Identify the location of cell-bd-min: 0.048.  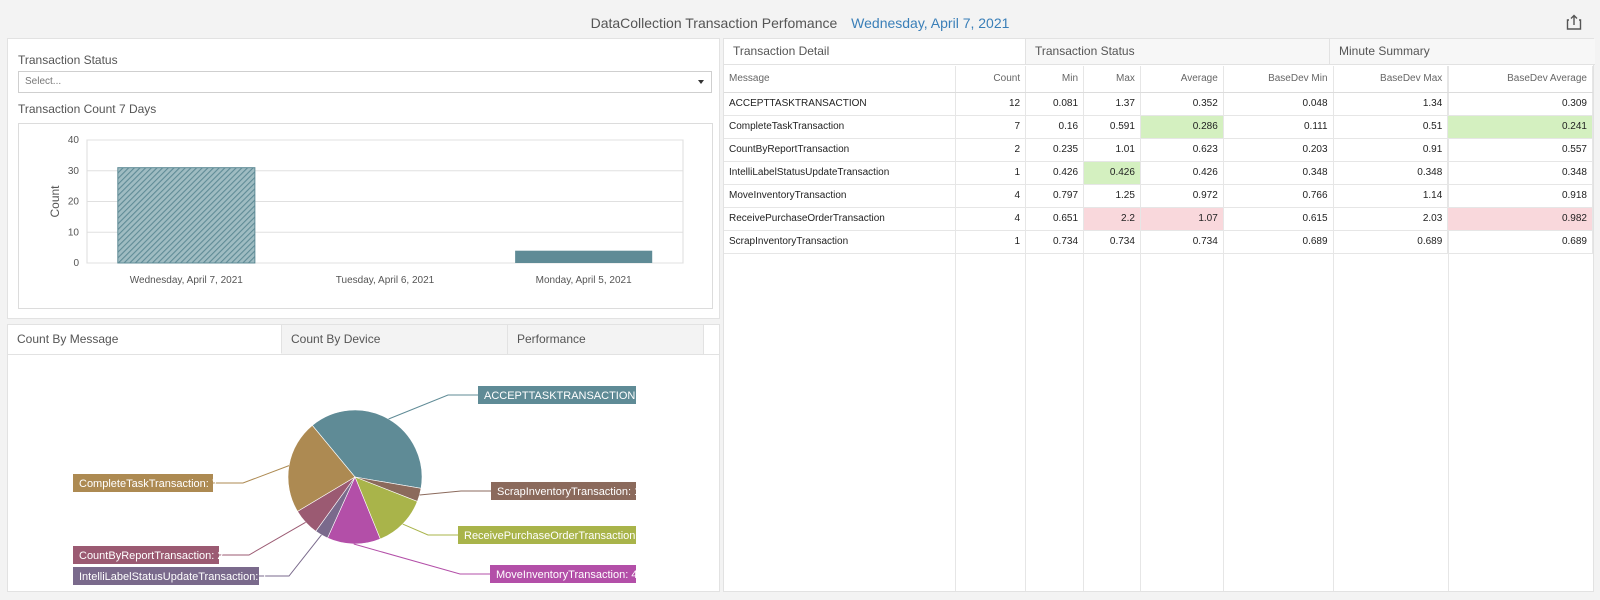
(1278, 104).